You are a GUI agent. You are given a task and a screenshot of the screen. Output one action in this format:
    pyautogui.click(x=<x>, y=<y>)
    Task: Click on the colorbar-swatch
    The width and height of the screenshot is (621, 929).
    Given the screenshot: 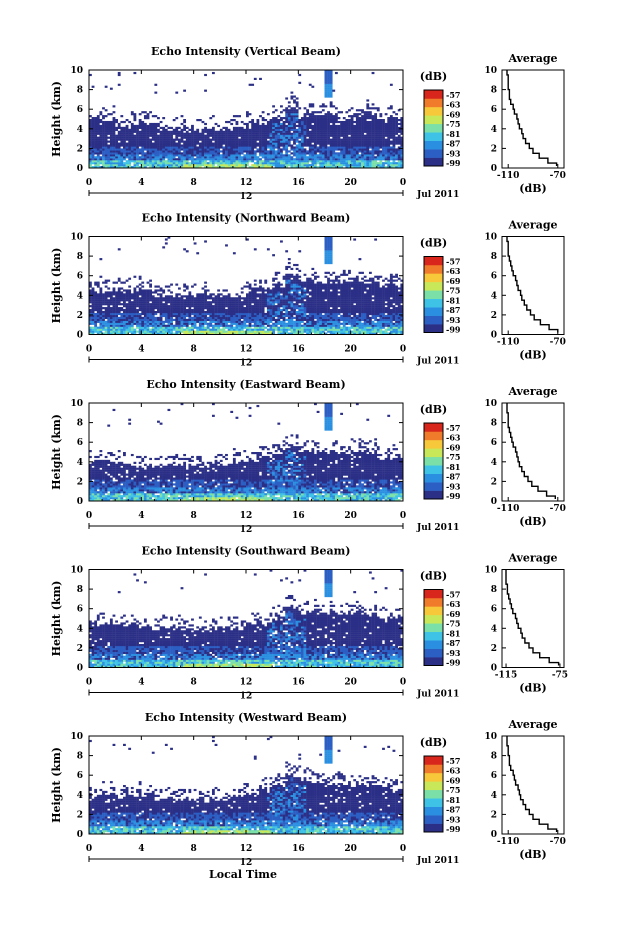 What is the action you would take?
    pyautogui.click(x=433, y=111)
    